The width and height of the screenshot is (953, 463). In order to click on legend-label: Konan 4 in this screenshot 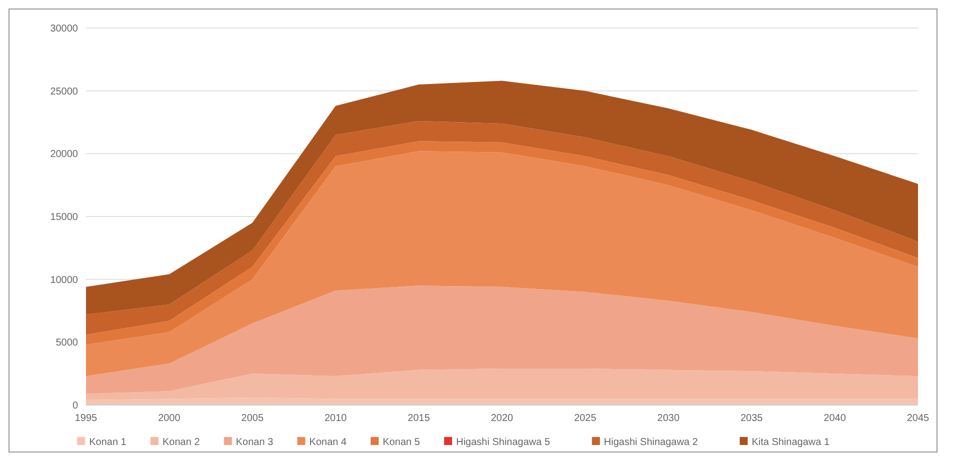, I will do `click(328, 442)`.